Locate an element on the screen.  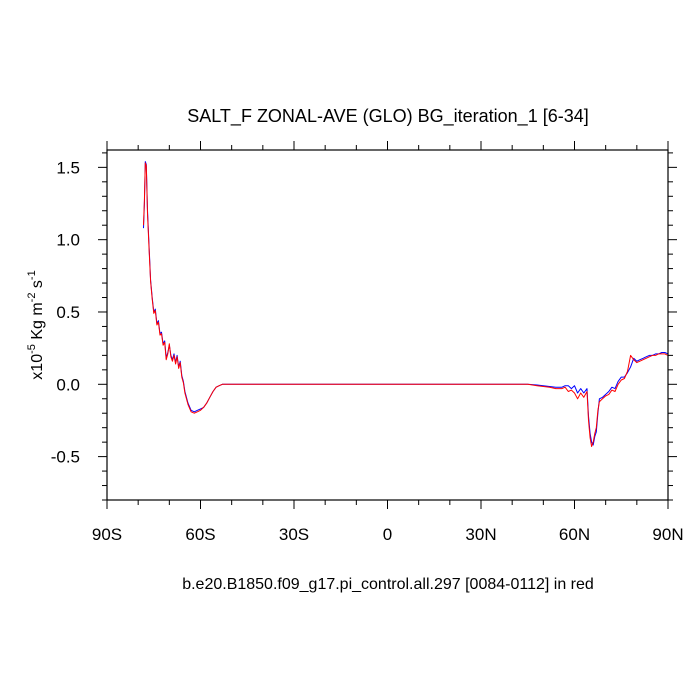
x-tick-label: 60N is located at coordinates (574, 534).